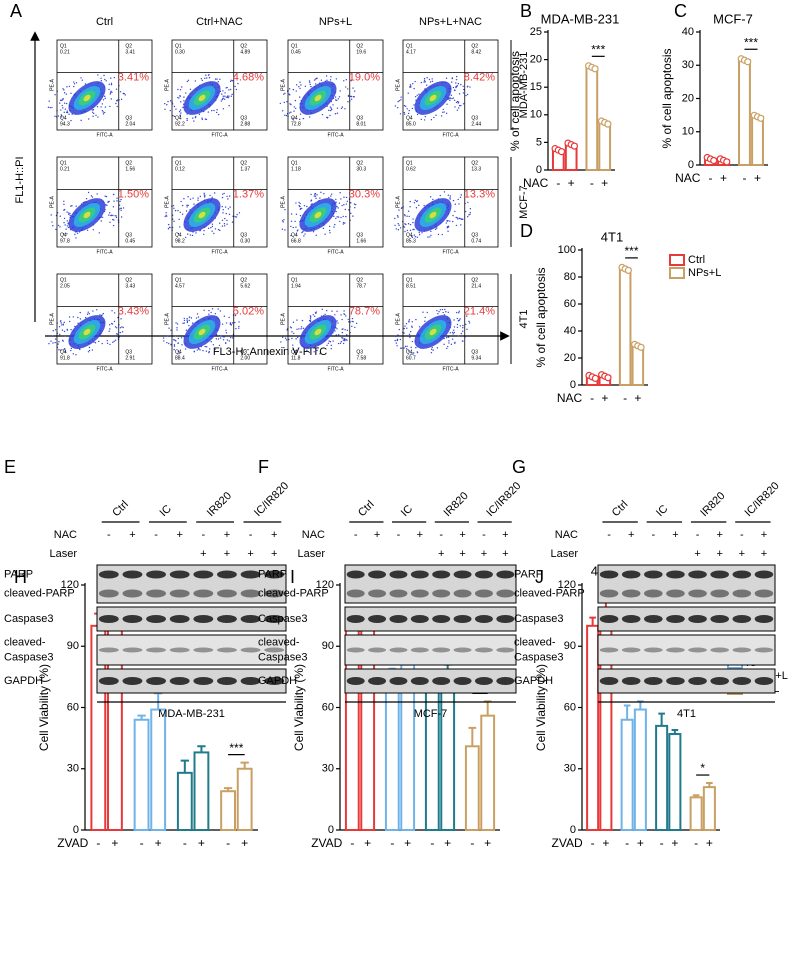 The image size is (789, 973). Describe the element at coordinates (180, 241) in the screenshot. I see `quadrant-value: 98.2` at that location.